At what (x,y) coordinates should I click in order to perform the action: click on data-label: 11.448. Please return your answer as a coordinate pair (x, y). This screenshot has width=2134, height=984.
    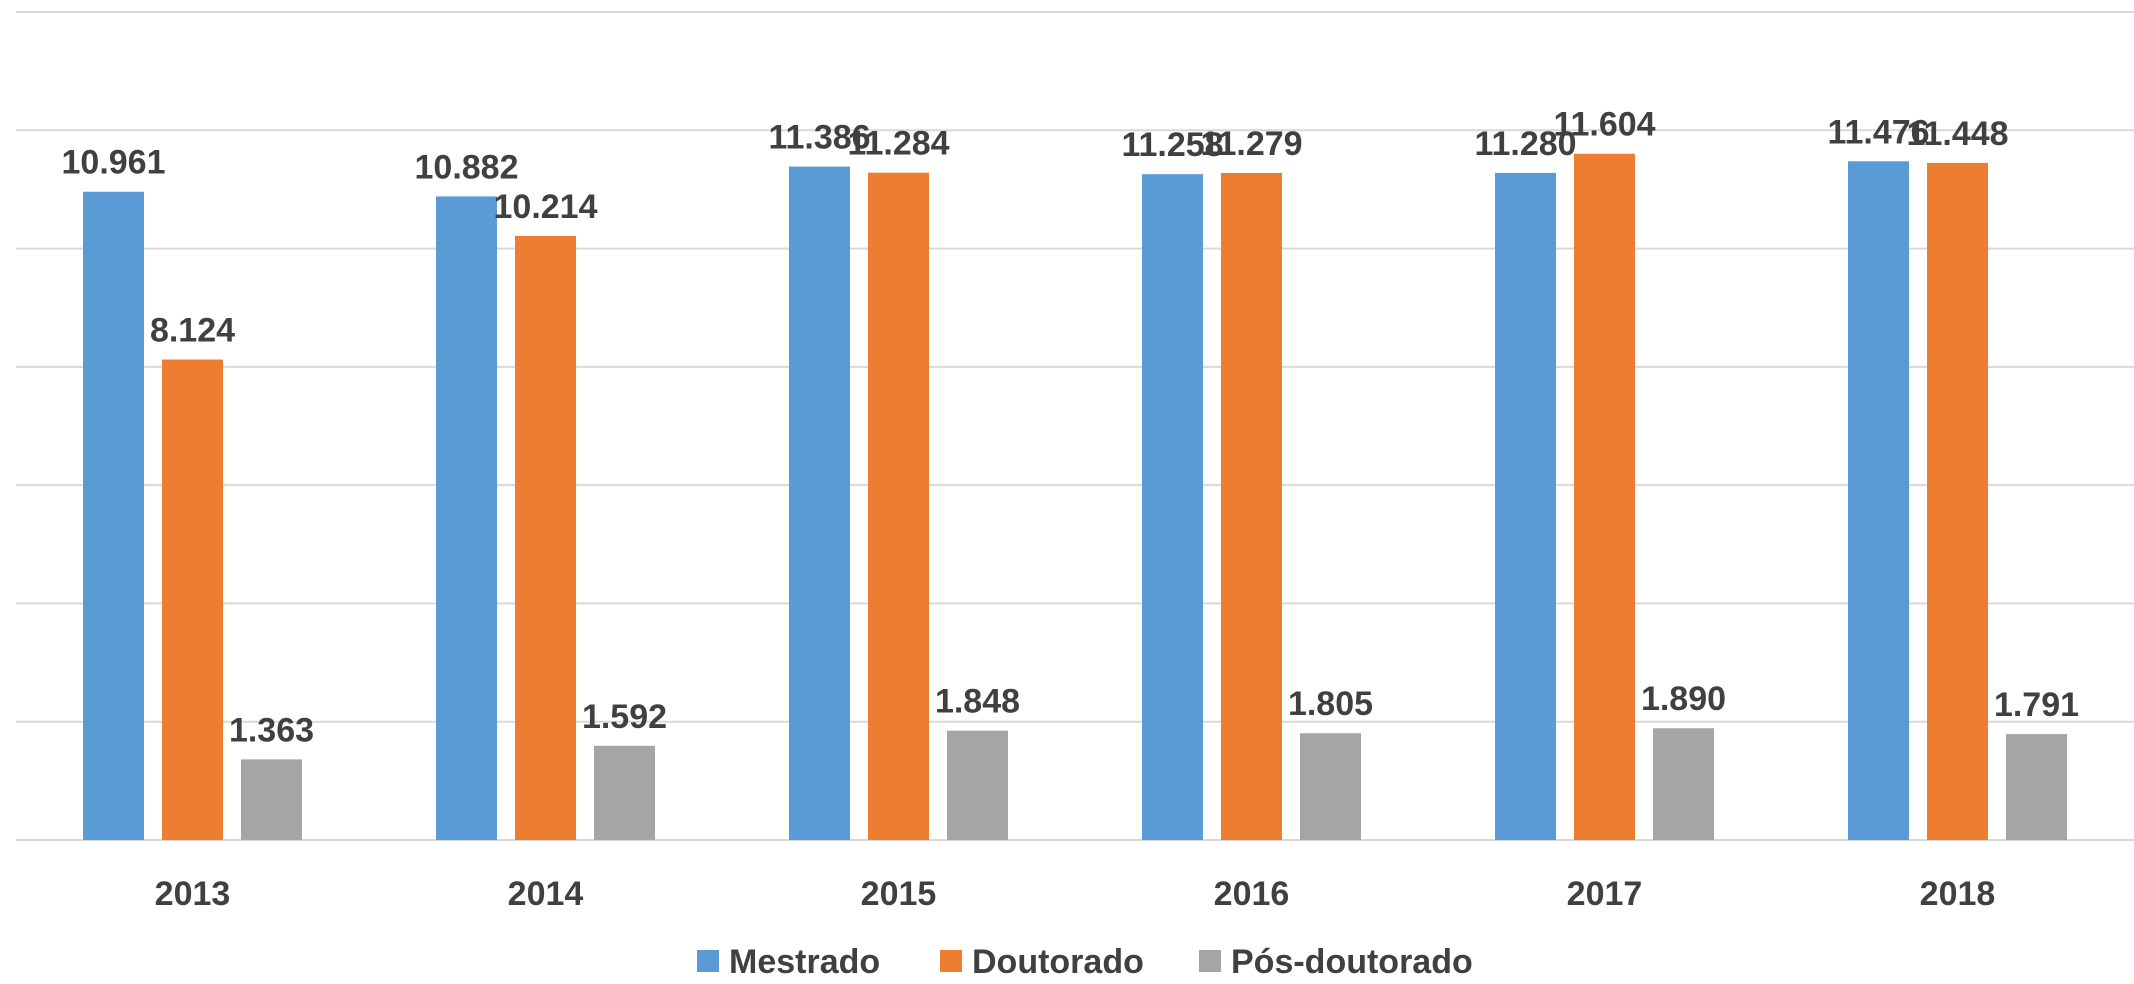
    Looking at the image, I should click on (1957, 134).